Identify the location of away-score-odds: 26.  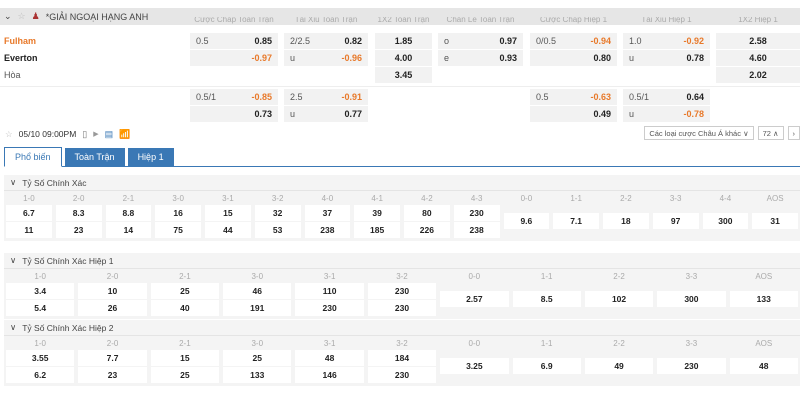
(112, 308).